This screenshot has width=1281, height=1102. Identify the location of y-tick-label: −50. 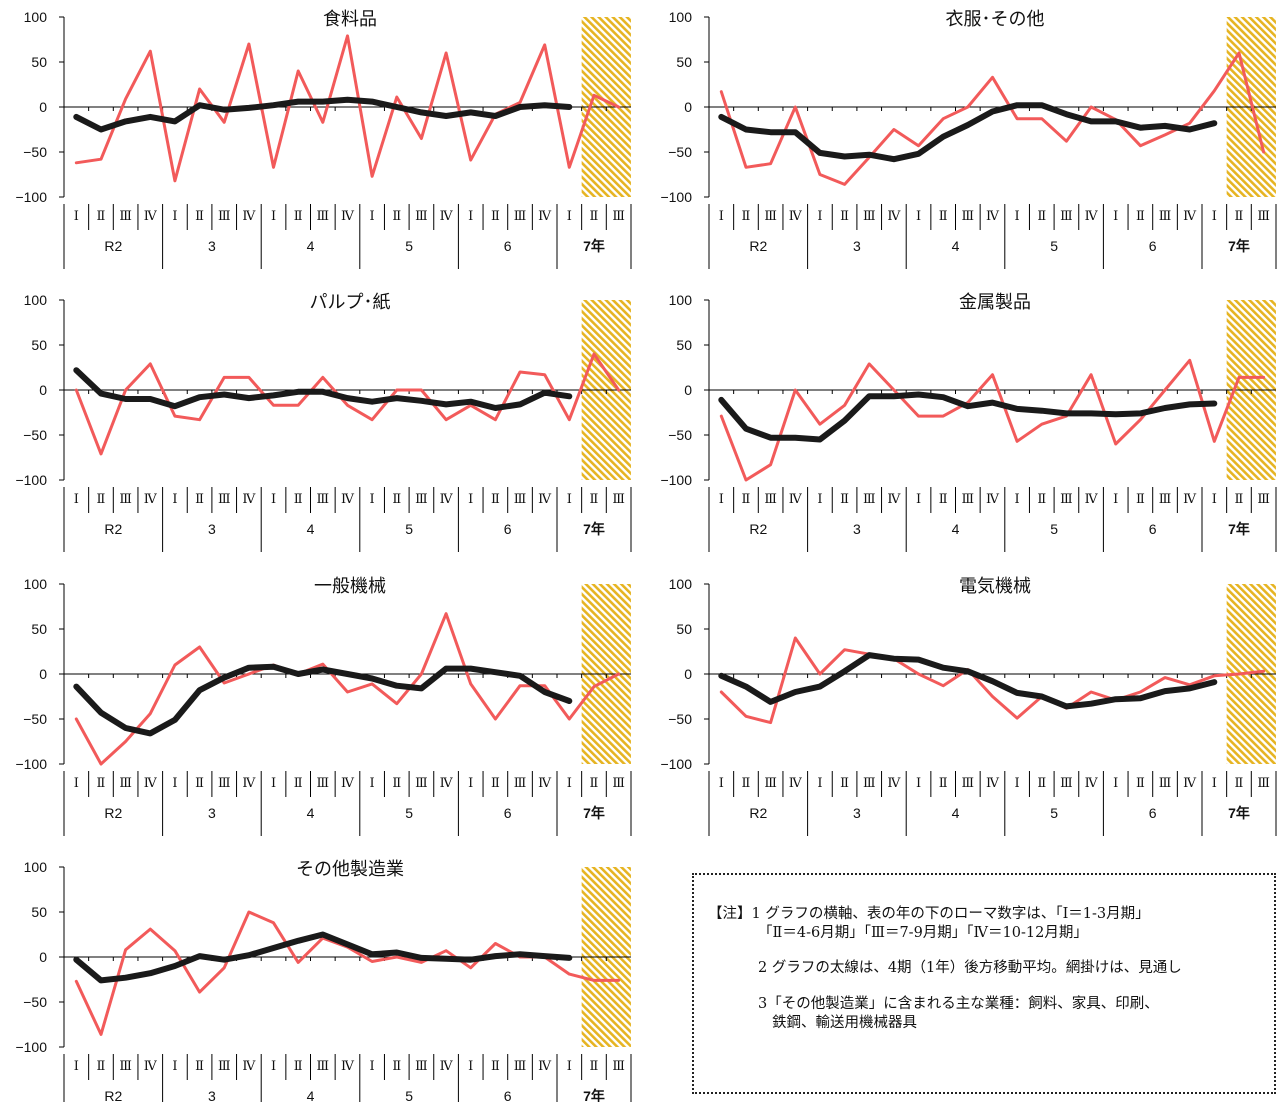
(680, 719).